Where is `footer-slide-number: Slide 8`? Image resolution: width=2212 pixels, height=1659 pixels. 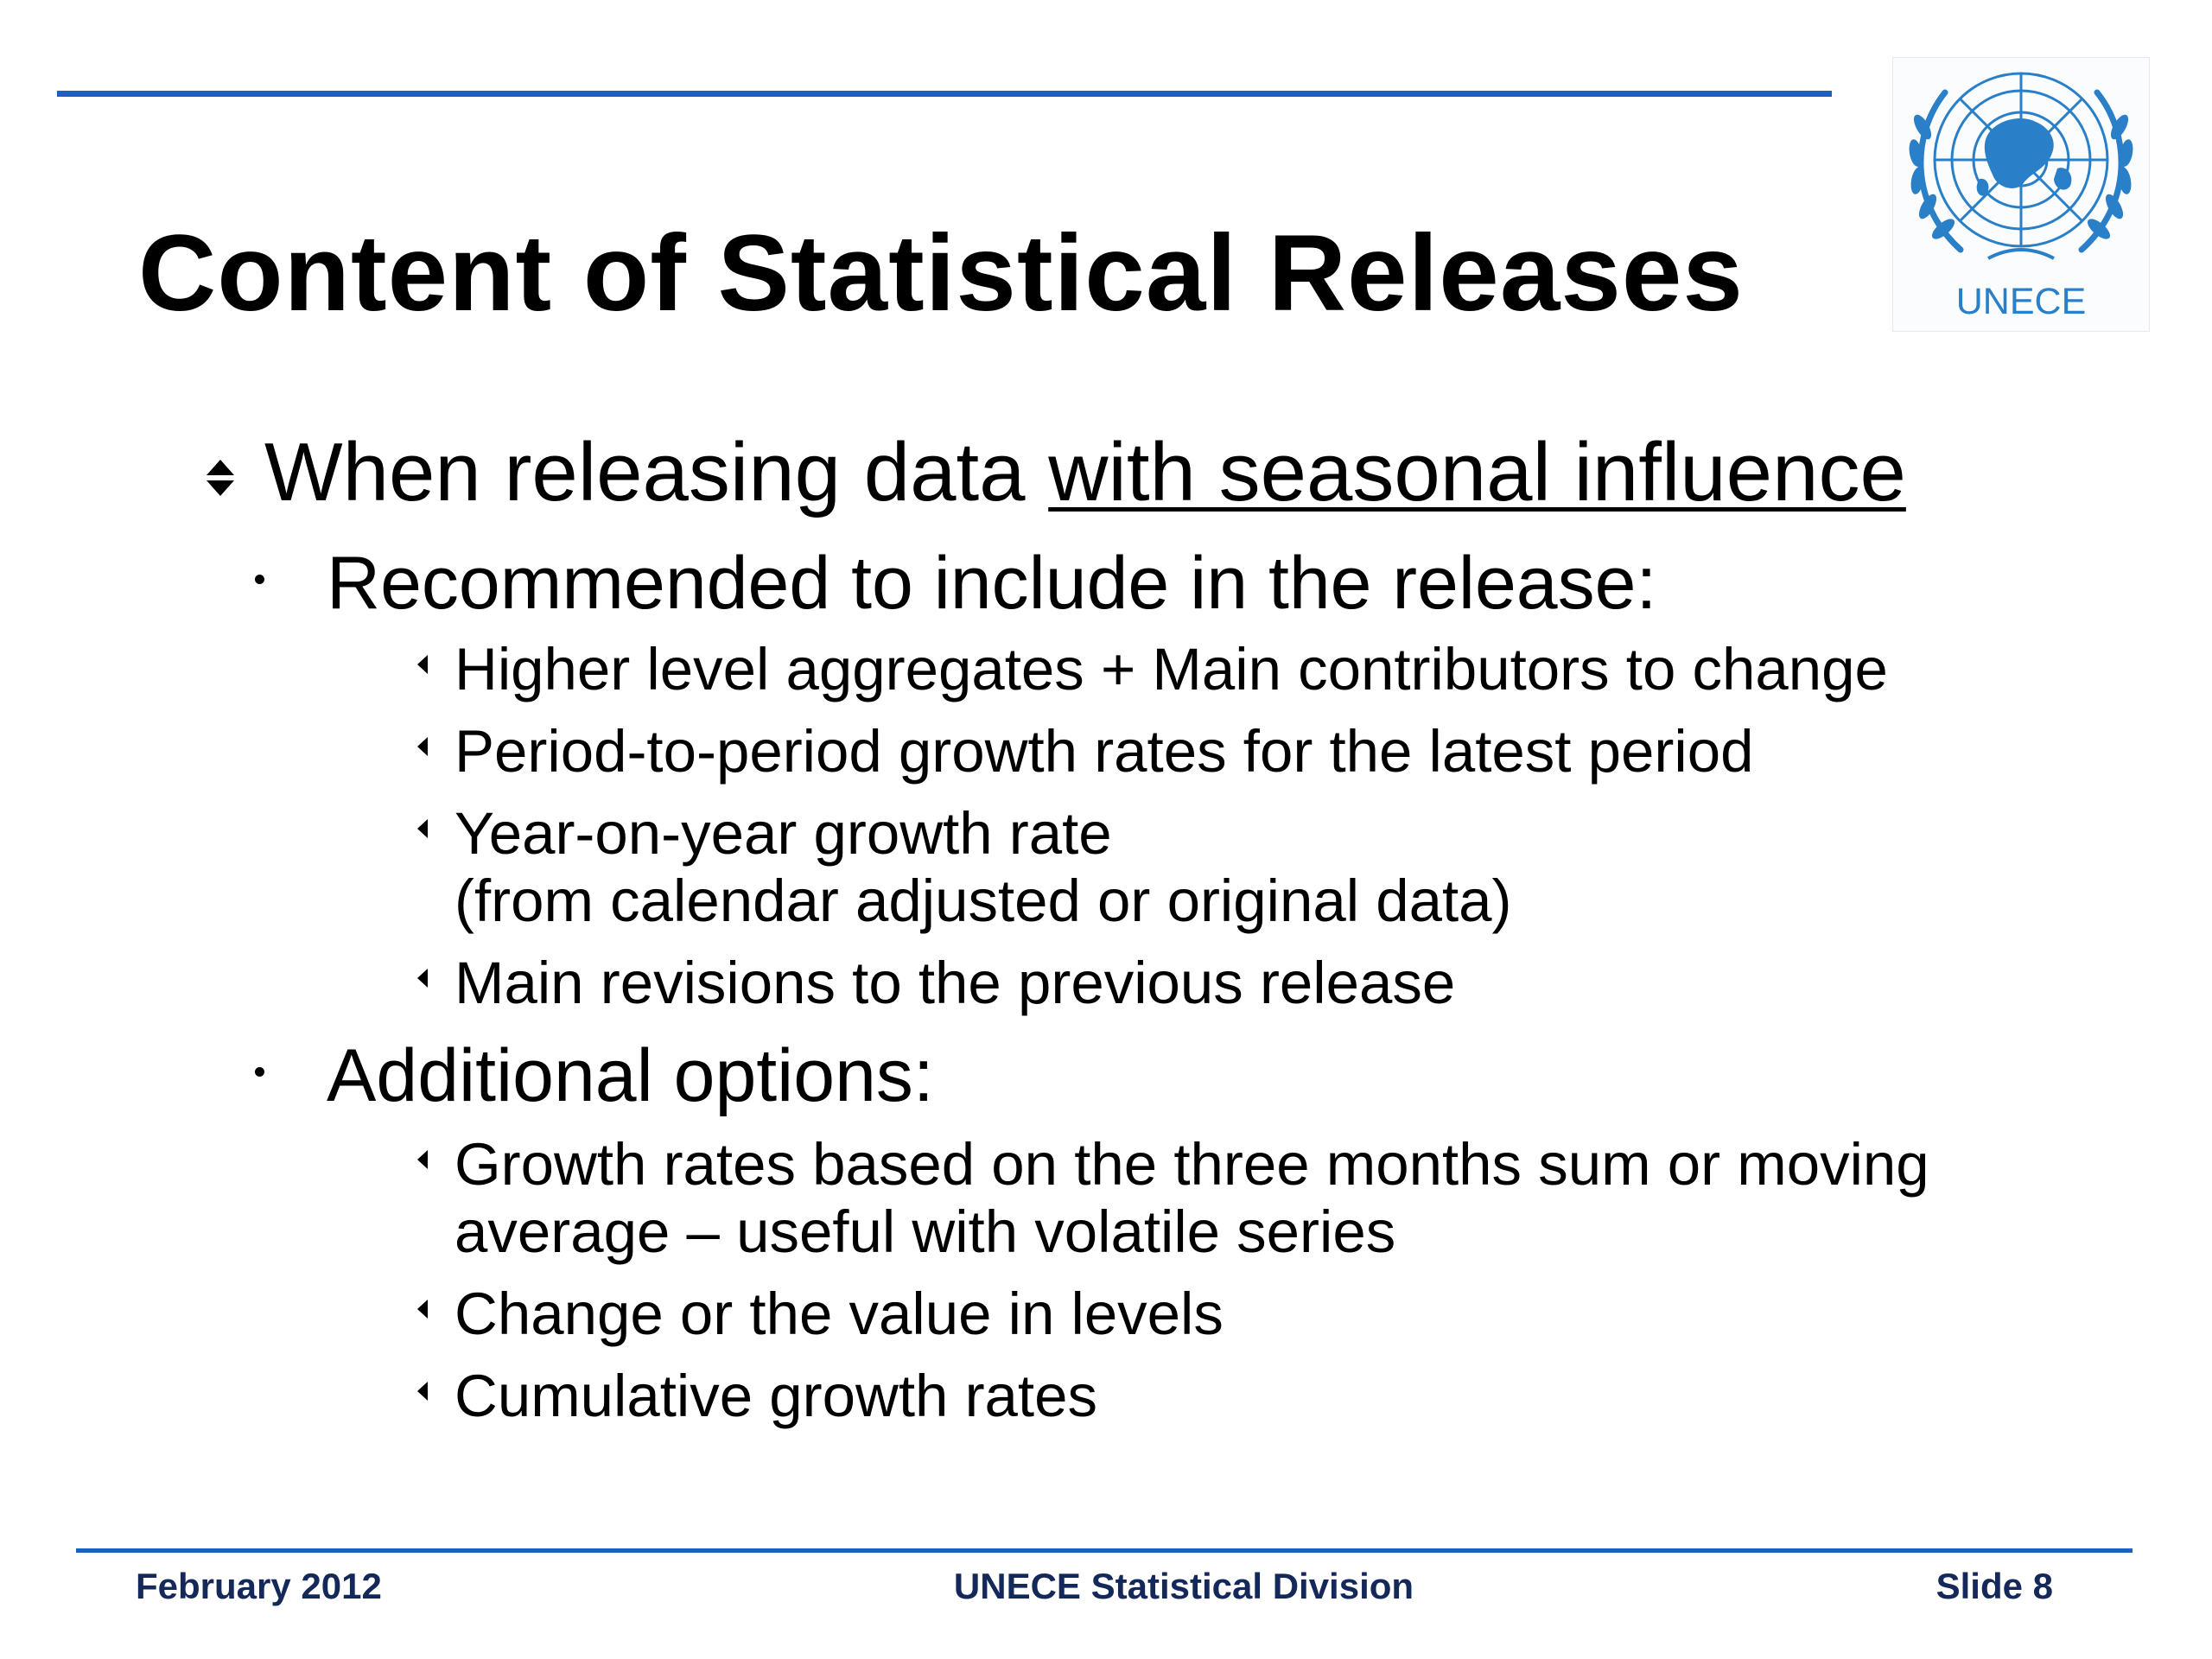 footer-slide-number: Slide 8 is located at coordinates (1994, 1586).